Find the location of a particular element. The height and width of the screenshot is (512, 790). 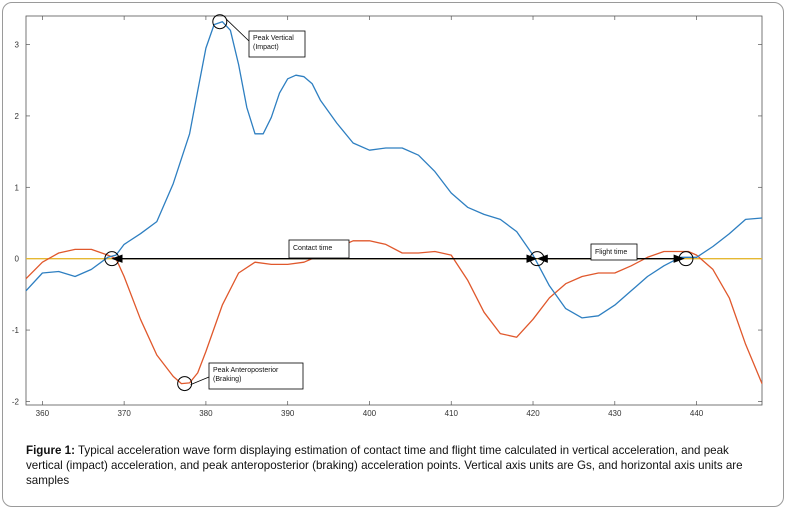

peak-anteroposterior-label-leader is located at coordinates (200, 380).